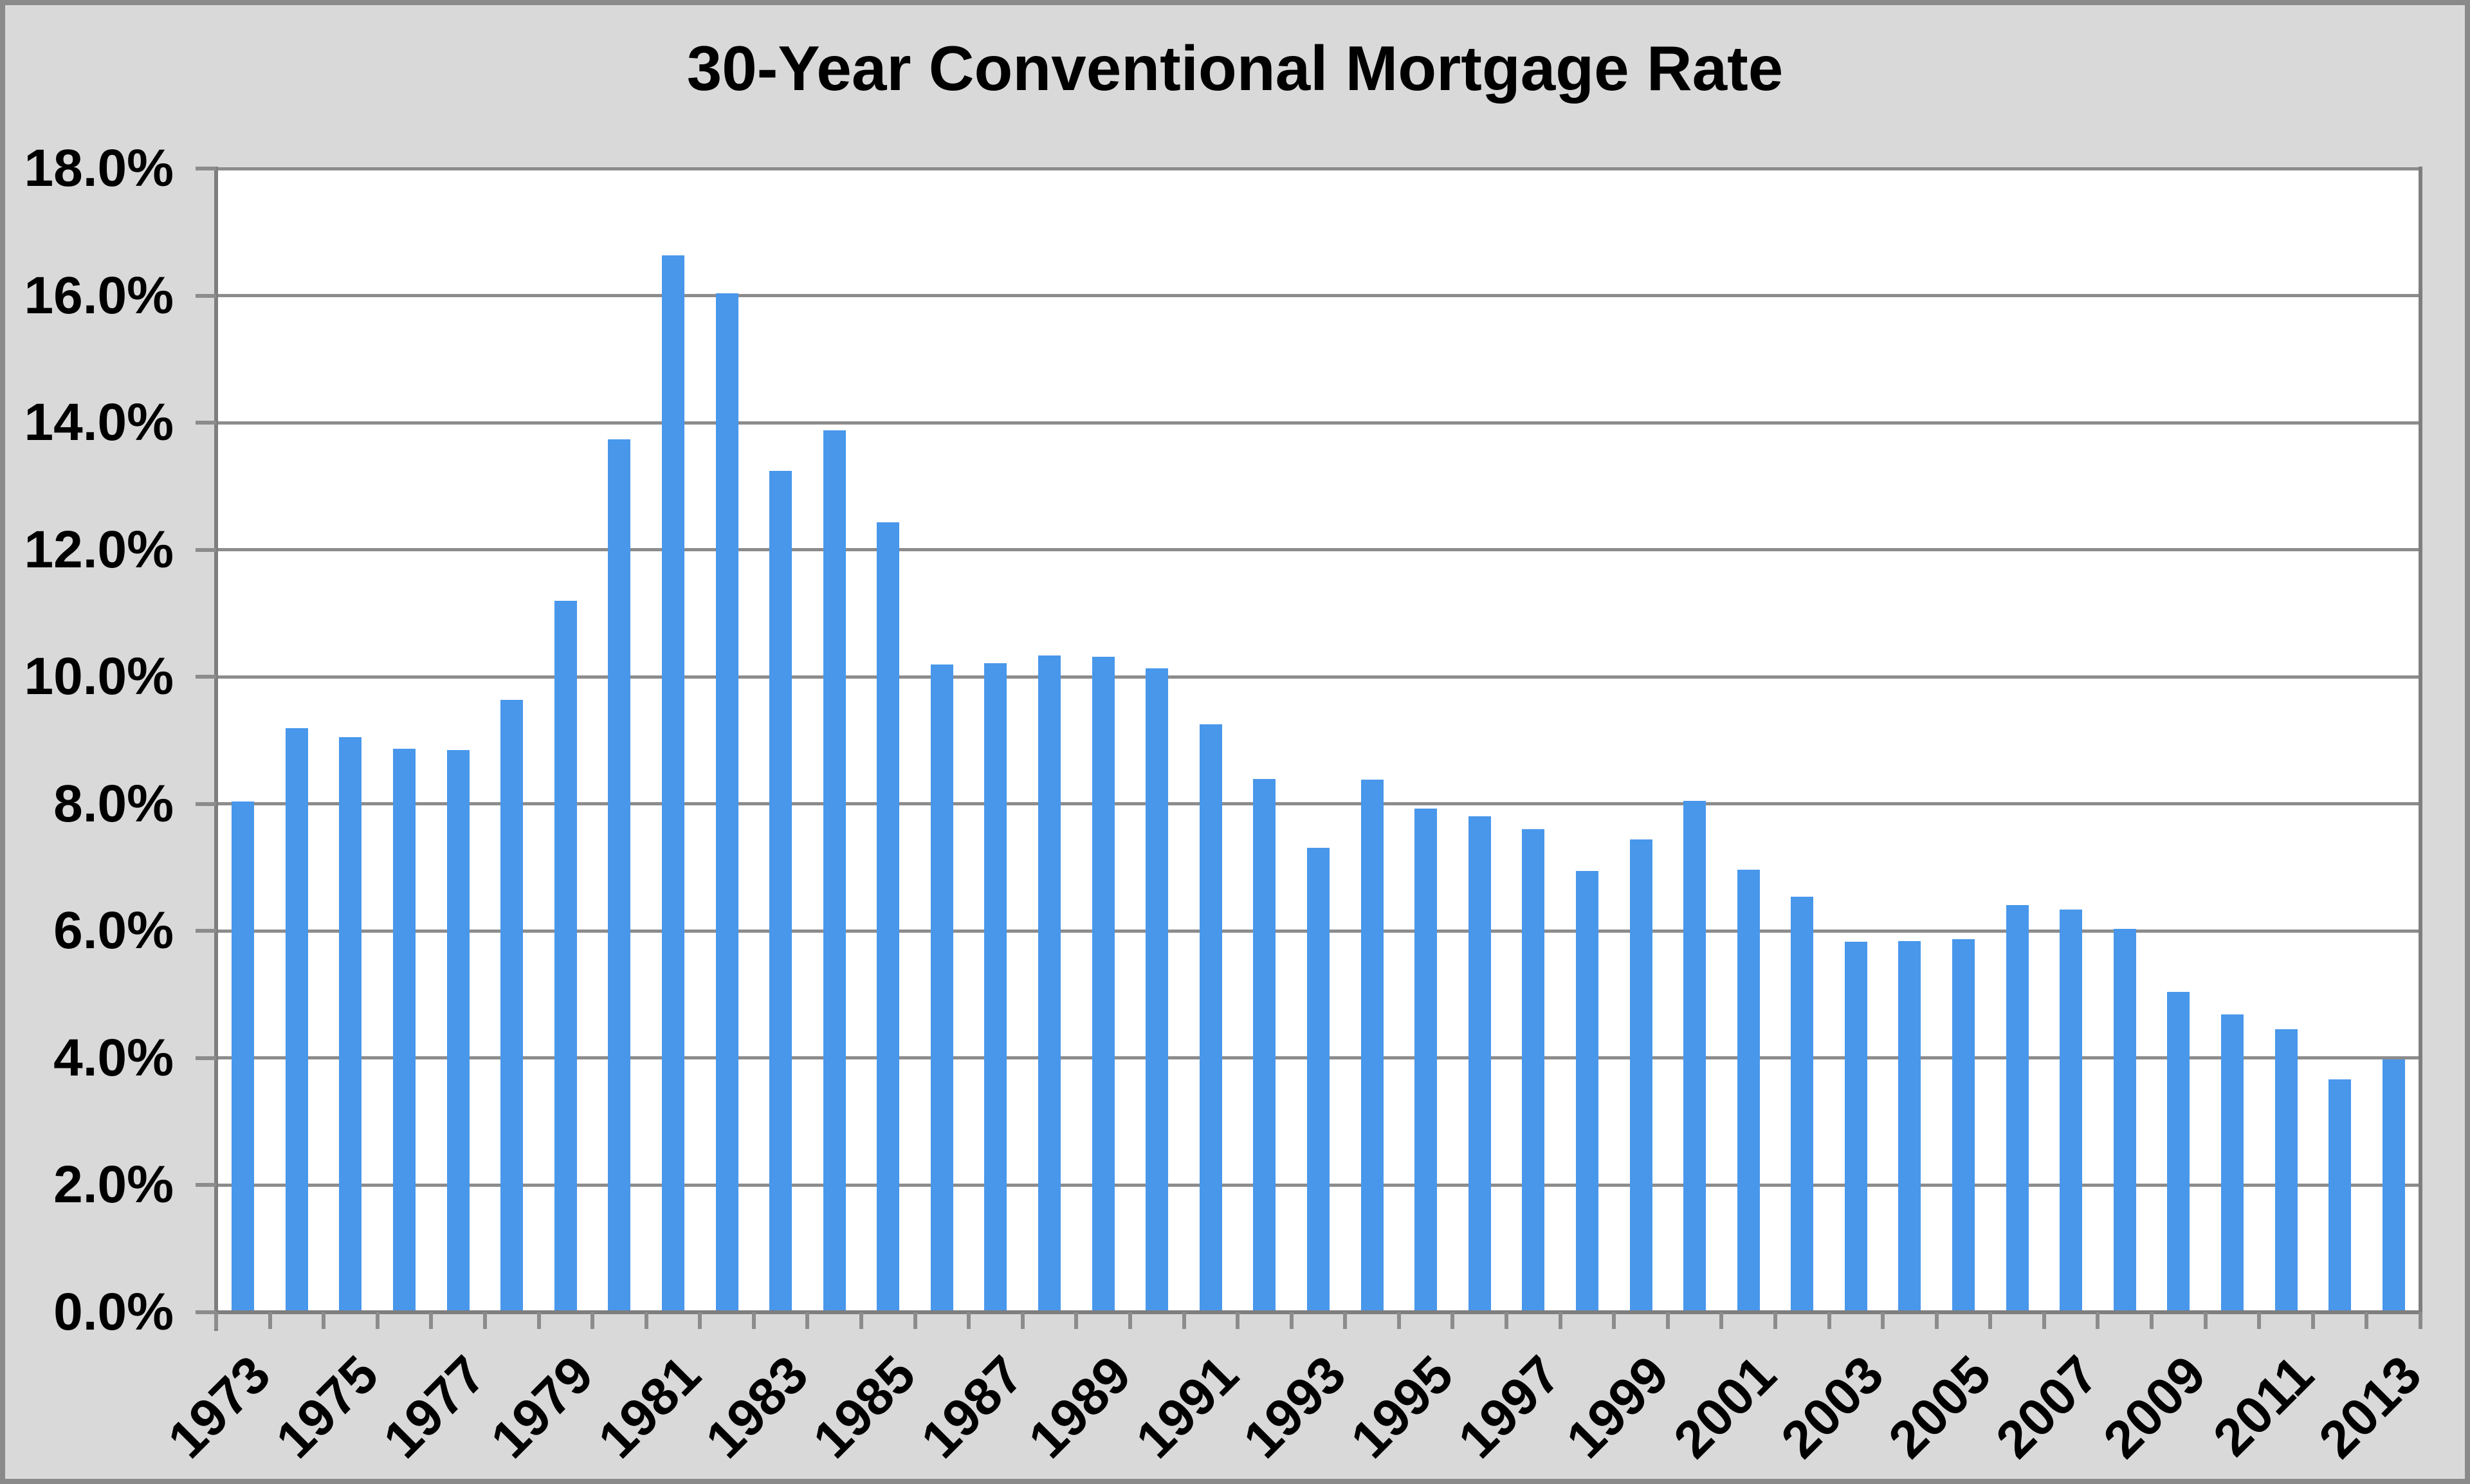 The height and width of the screenshot is (1484, 2470). I want to click on x-axis-label-1987: 1987, so click(972, 1407).